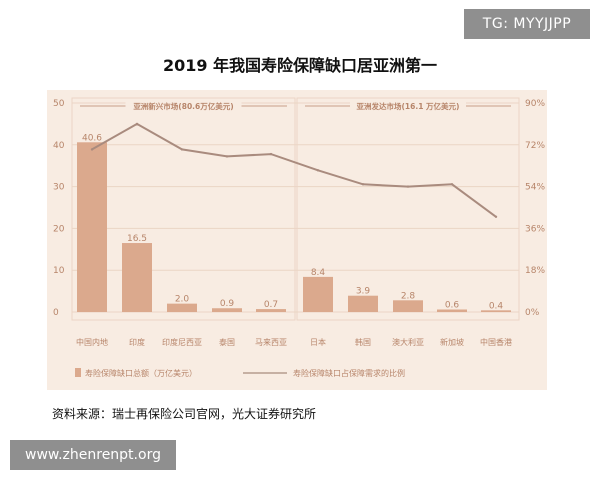  Describe the element at coordinates (452, 342) in the screenshot. I see `category-label: 新加坡` at that location.